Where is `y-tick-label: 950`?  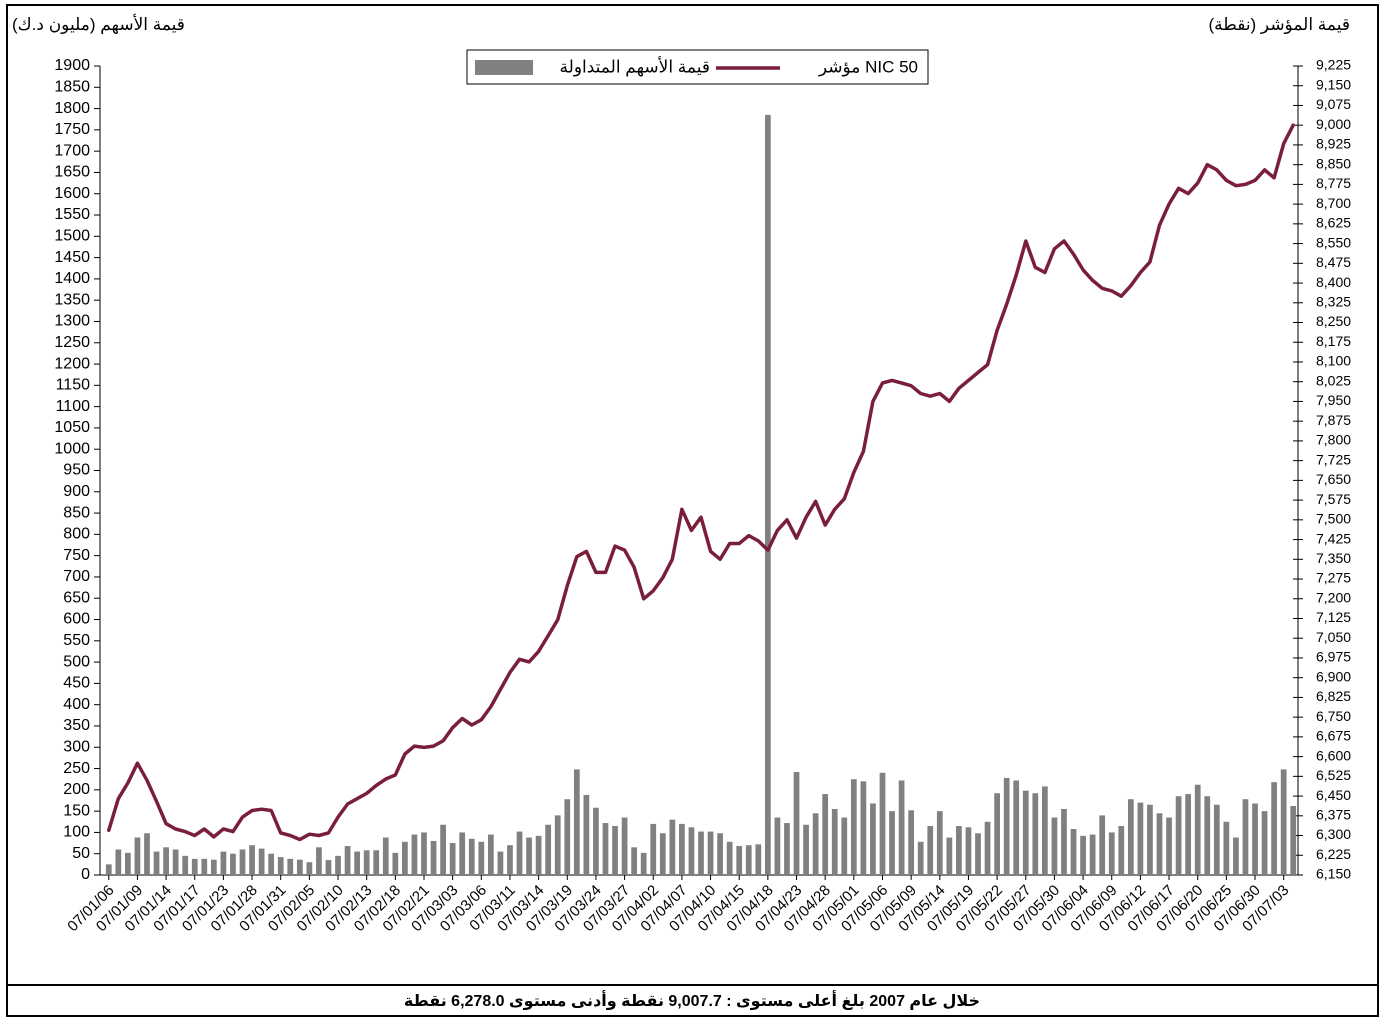 y-tick-label: 950 is located at coordinates (76, 470).